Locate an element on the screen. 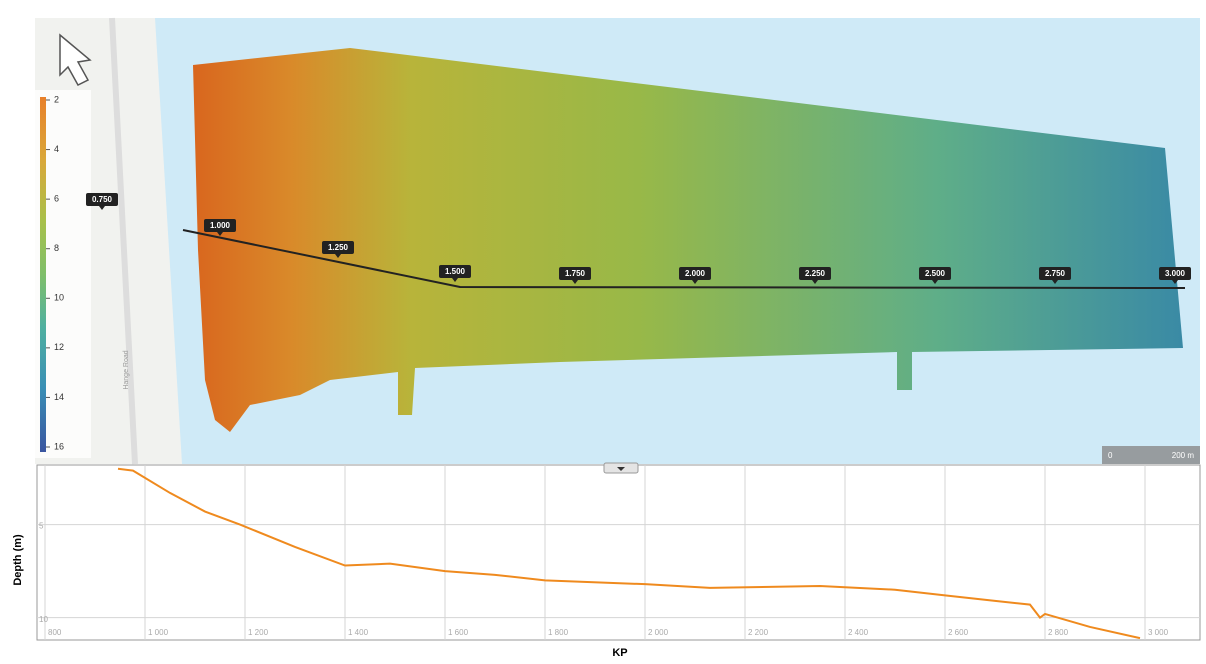  kp-label: 1.500 is located at coordinates (455, 271).